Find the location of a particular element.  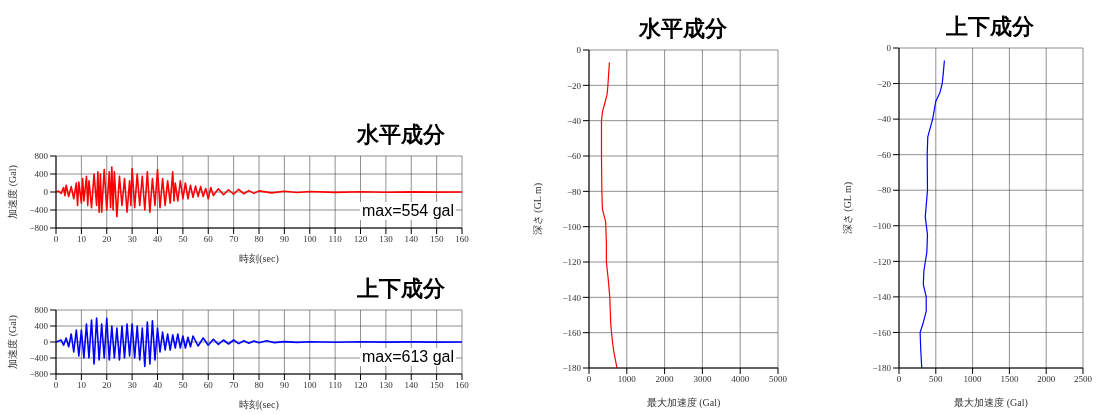

x-tick-label: 5000 is located at coordinates (778, 379).